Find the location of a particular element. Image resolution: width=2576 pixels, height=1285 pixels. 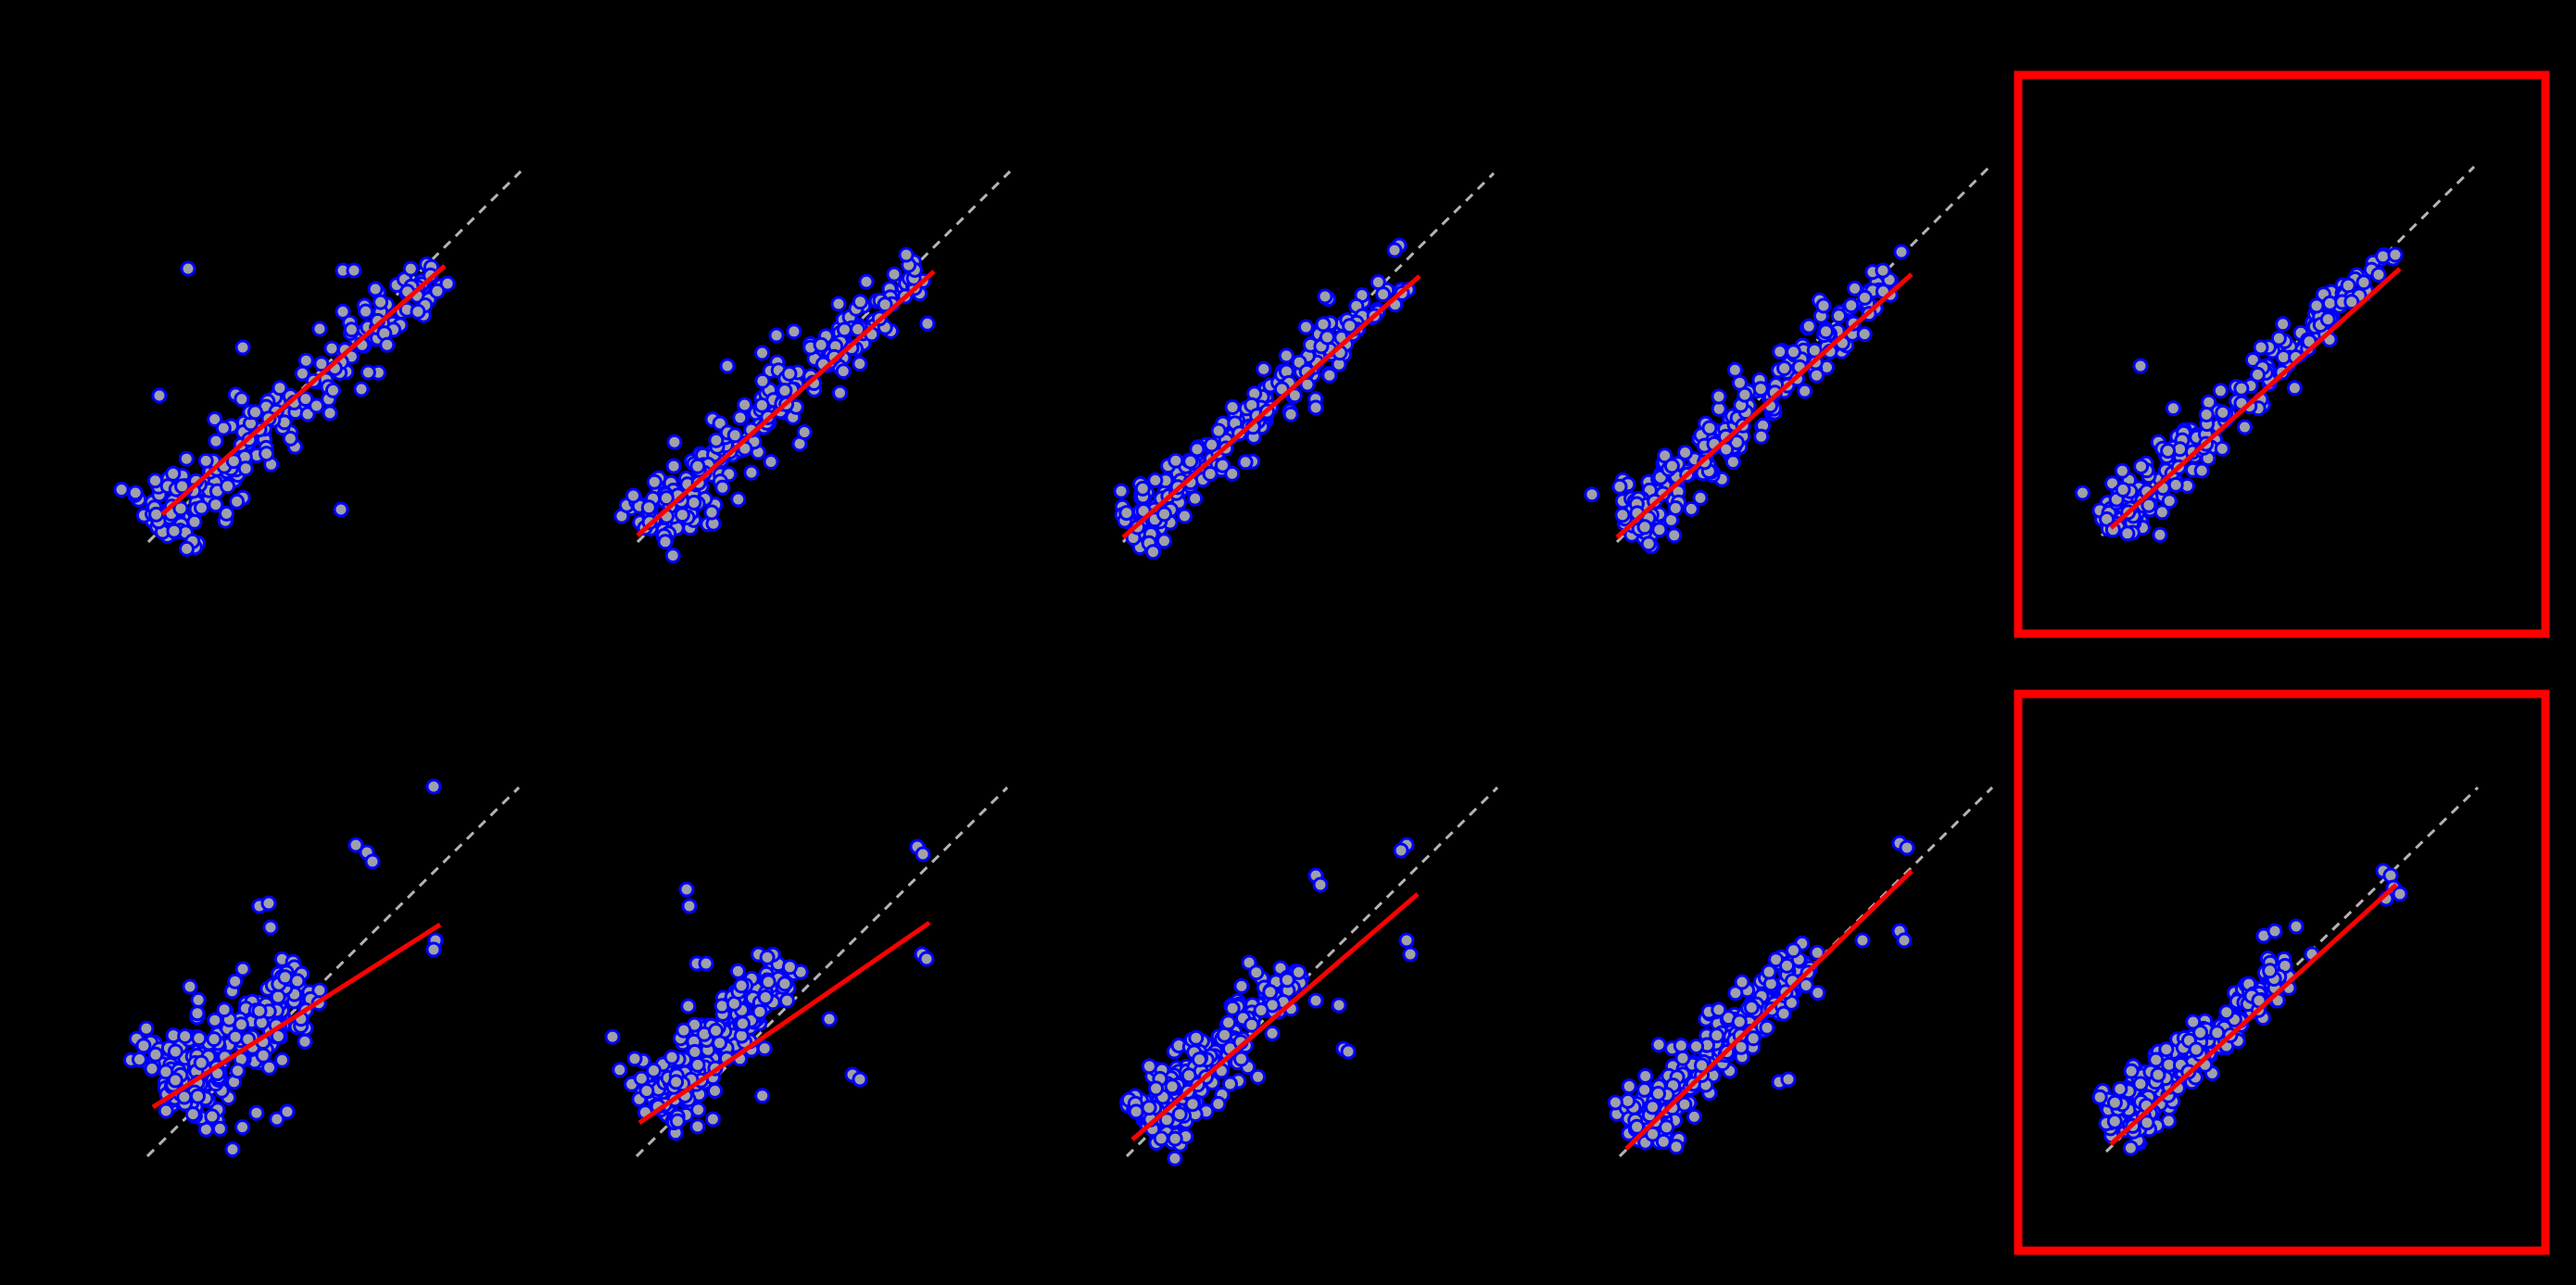

data-points is located at coordinates (2239, 394).